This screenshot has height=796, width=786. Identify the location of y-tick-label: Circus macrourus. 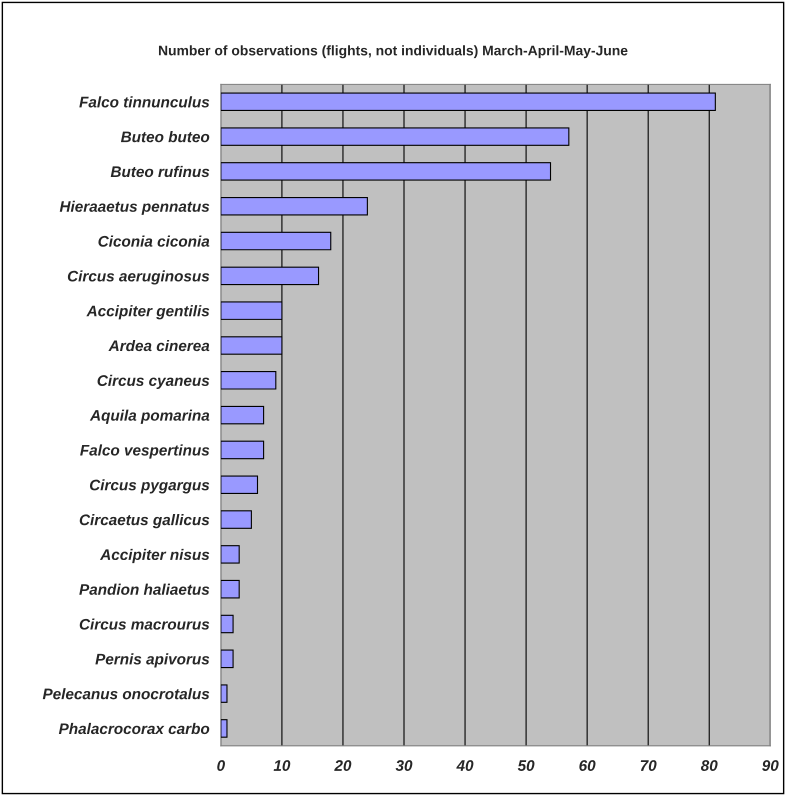
(145, 624).